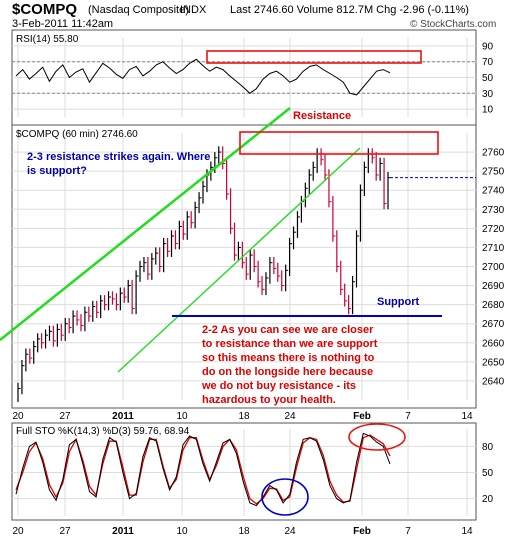  I want to click on sto-overbought-circle, so click(377, 437).